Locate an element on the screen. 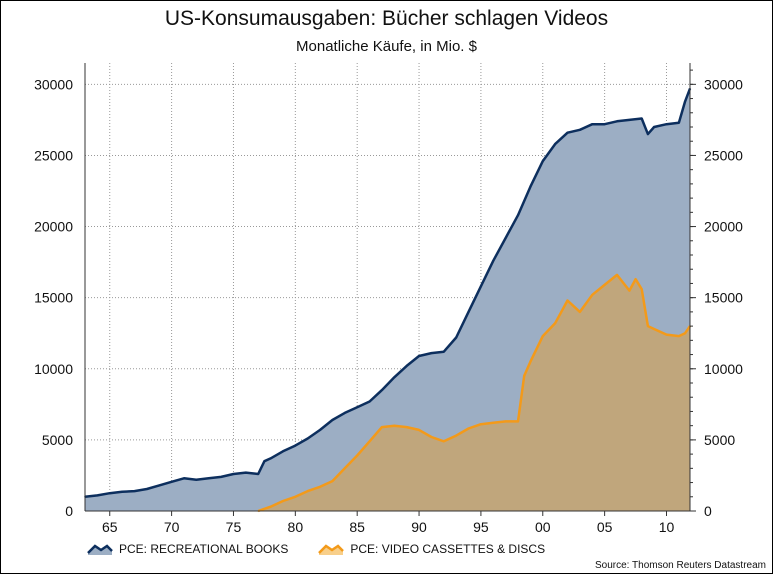 The image size is (773, 574). x-tick-label: 65 is located at coordinates (110, 527).